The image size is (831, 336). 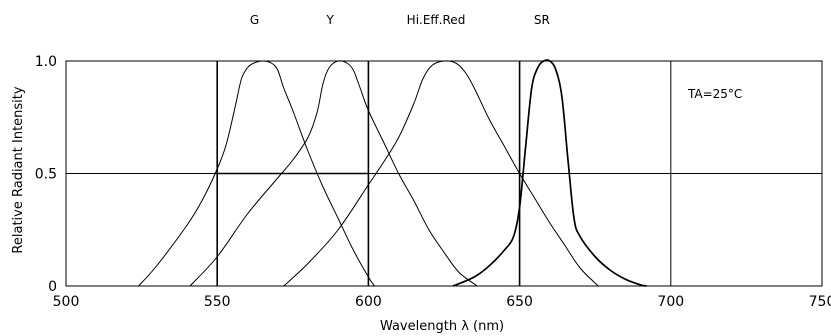 What do you see at coordinates (329, 20) in the screenshot?
I see `series-label: Y` at bounding box center [329, 20].